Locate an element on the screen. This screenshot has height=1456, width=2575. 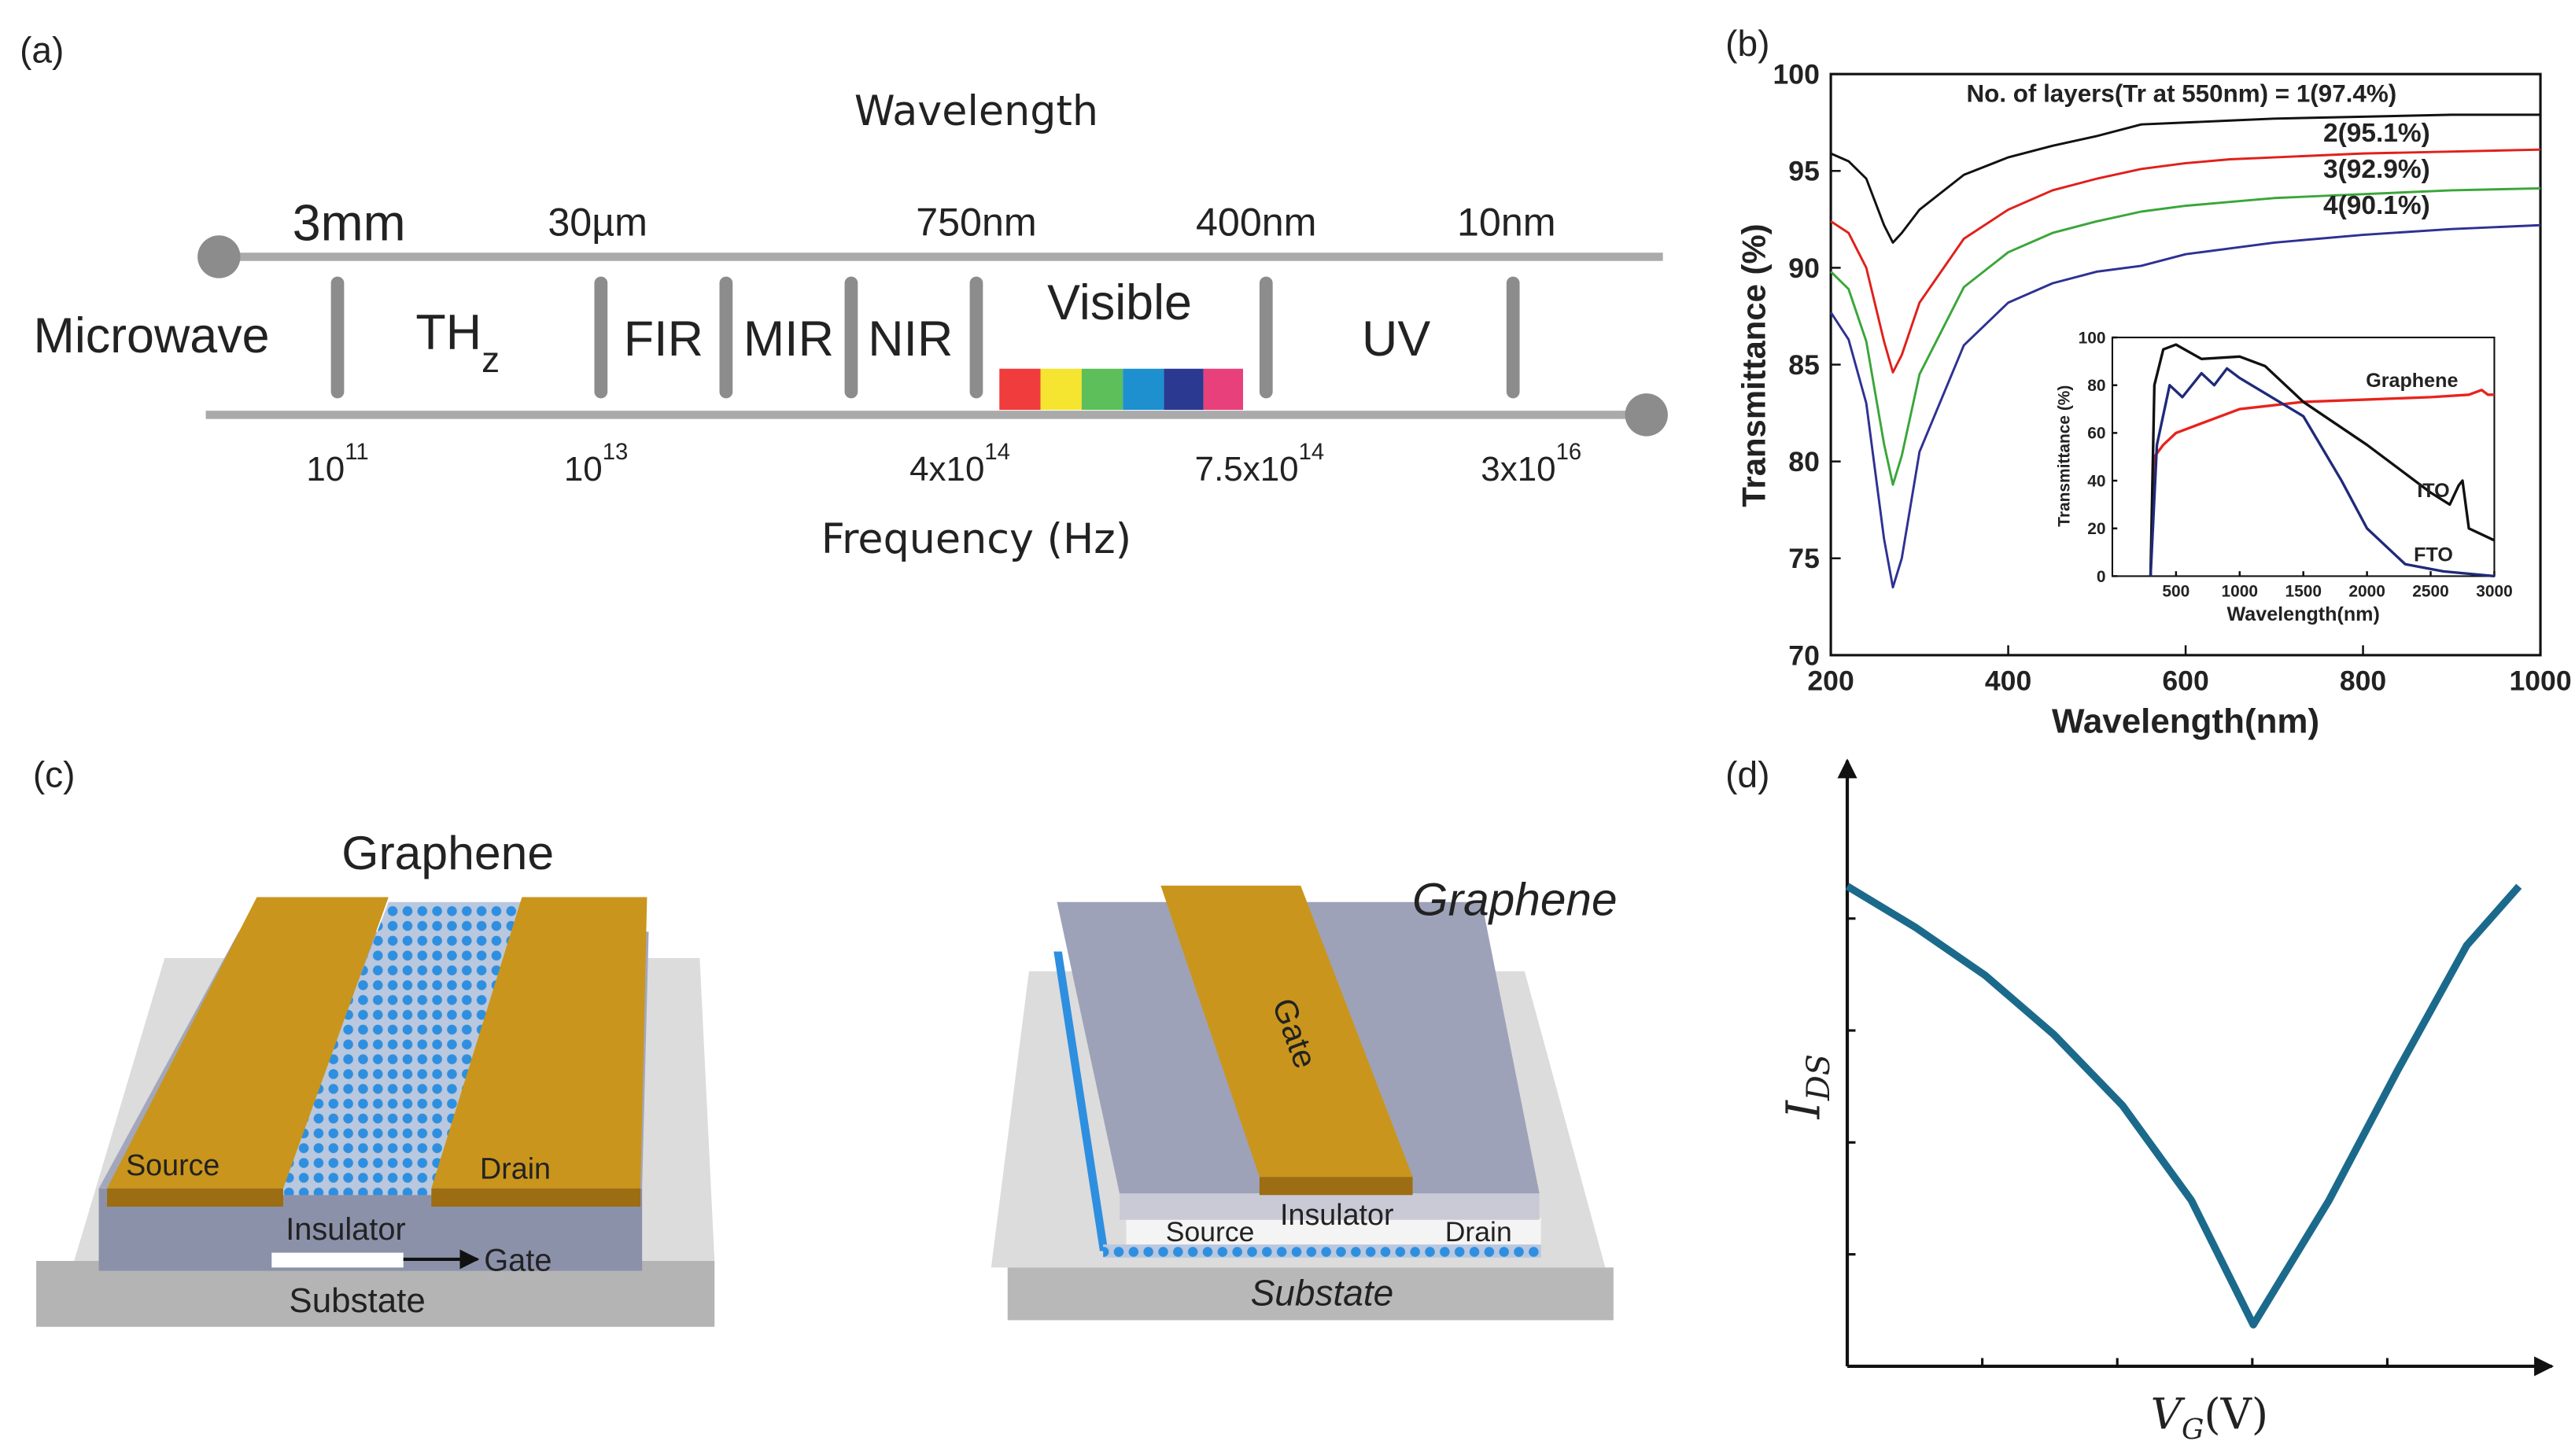
x-axis-label-main: V is located at coordinates (2168, 1413).